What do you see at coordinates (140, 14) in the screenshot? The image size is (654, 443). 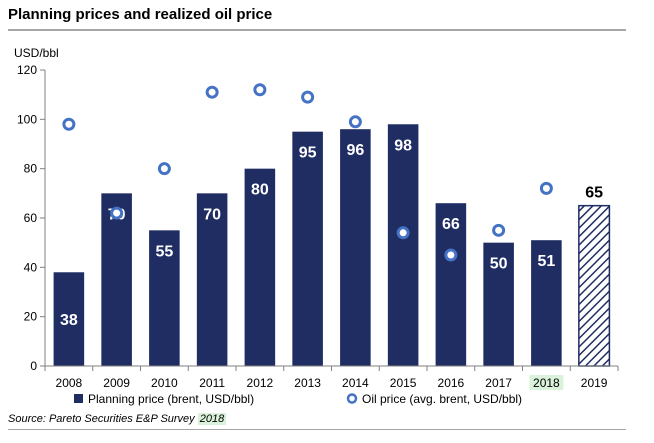 I see `chart-title: Planning prices and realized oil price` at bounding box center [140, 14].